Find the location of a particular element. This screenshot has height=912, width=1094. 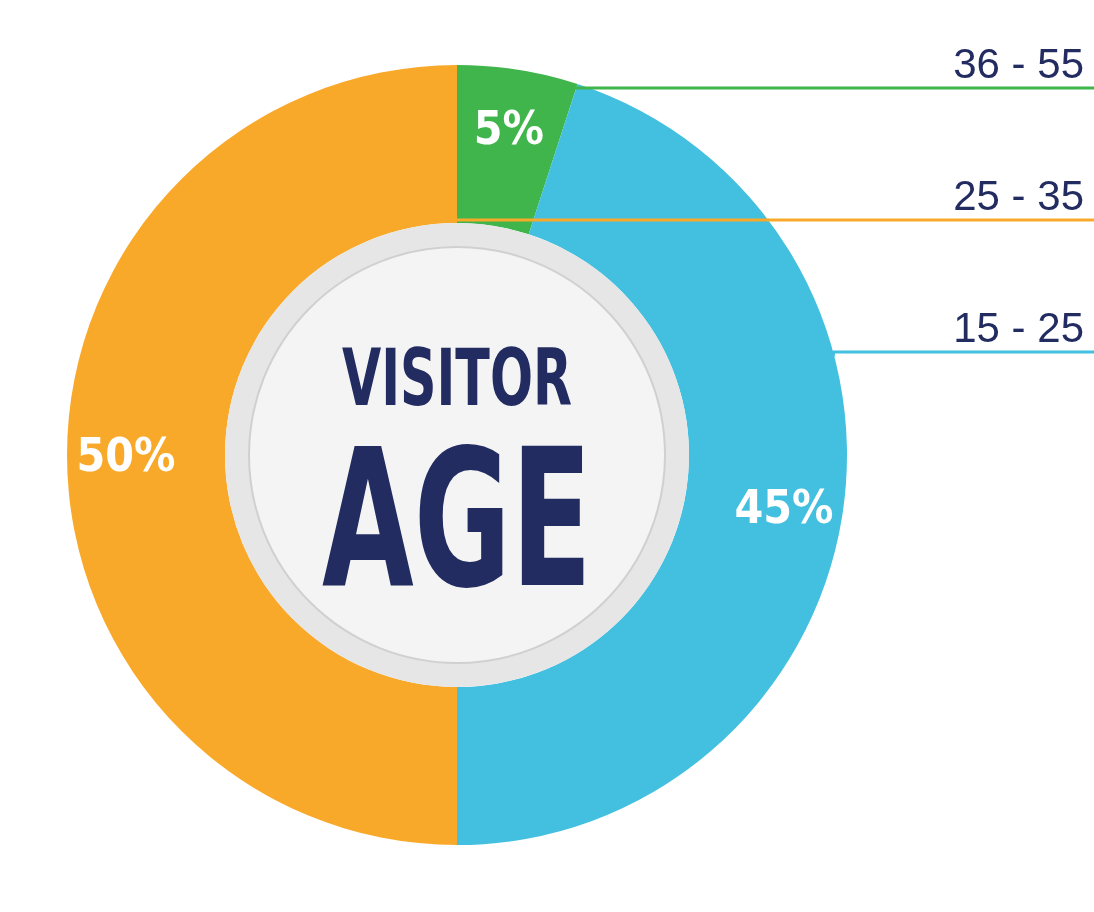

data-label: 5% is located at coordinates (508, 128).